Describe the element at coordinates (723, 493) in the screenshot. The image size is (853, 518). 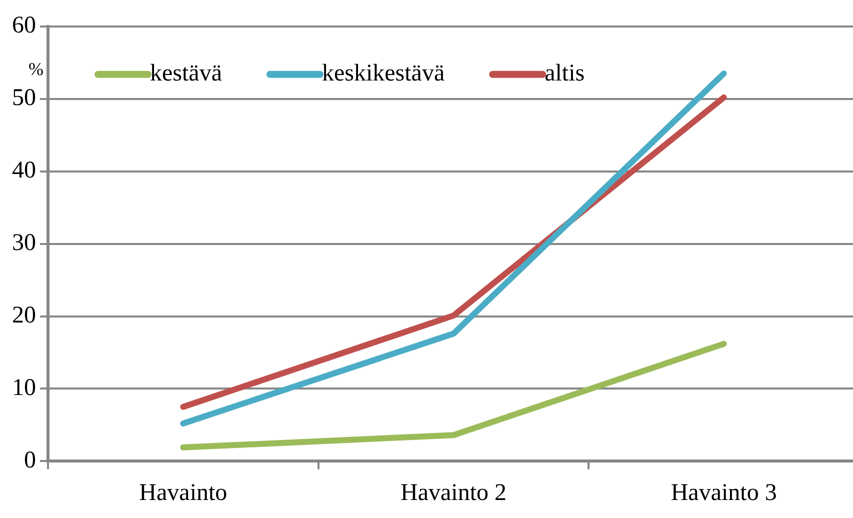
I see `x-tick-label: Havainto 3` at that location.